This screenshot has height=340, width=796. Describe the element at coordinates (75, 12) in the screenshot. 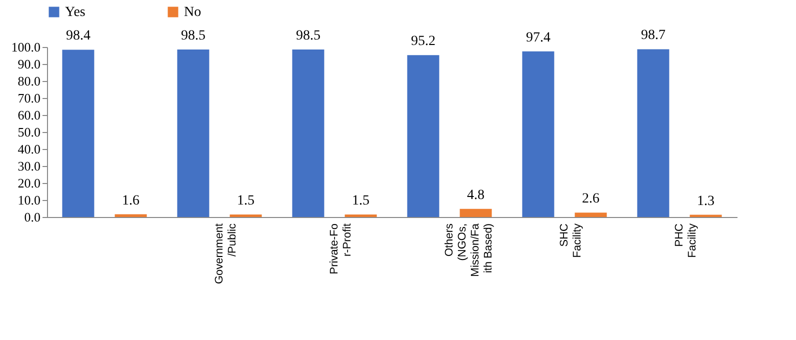

I see `legend-label: Yes` at that location.